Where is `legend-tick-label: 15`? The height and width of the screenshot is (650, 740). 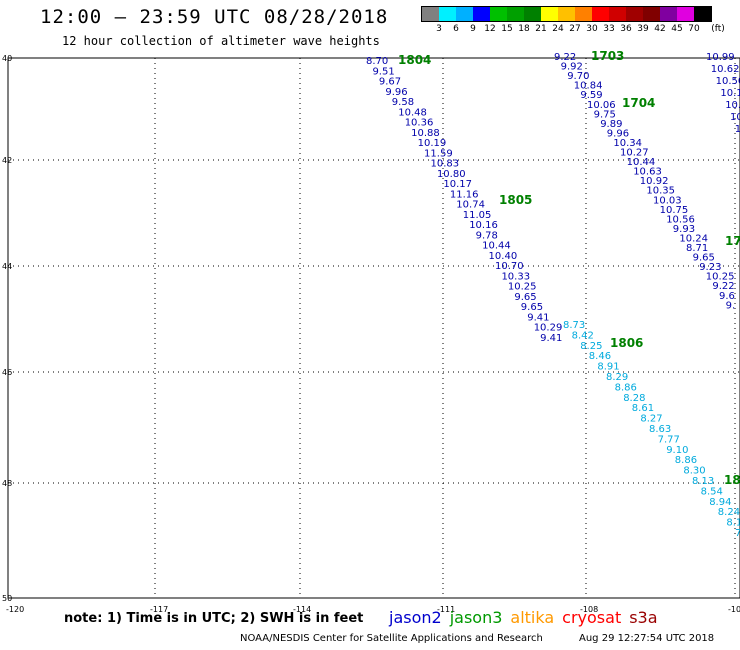
legend-tick-label: 15 is located at coordinates (507, 29).